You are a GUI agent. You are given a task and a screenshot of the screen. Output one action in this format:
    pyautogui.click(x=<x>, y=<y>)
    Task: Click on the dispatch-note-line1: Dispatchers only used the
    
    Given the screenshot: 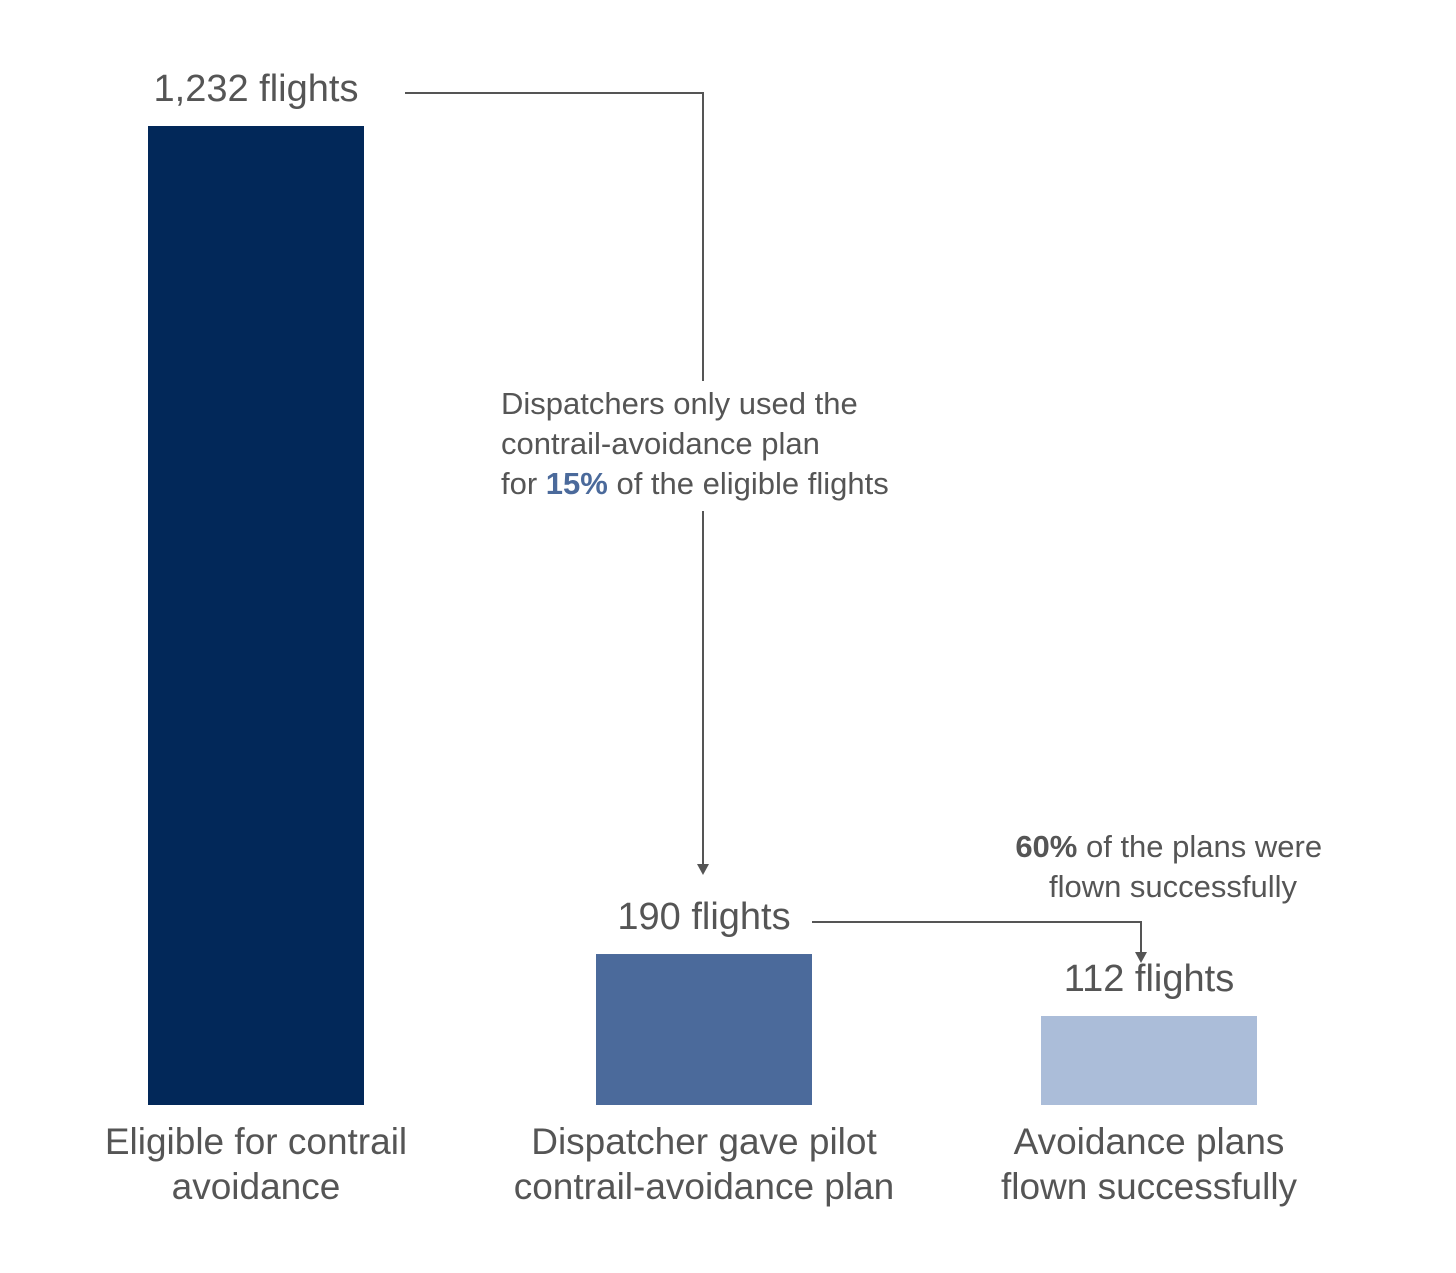 What is the action you would take?
    pyautogui.click(x=679, y=403)
    